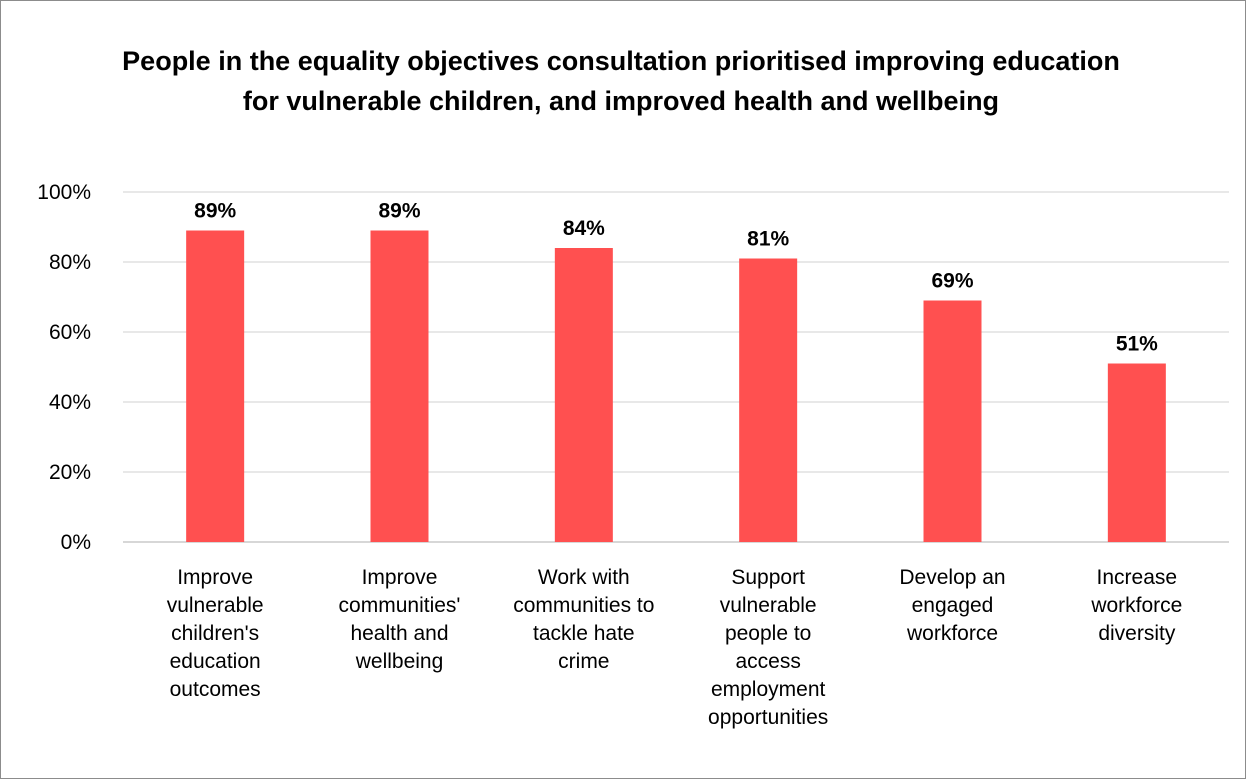  What do you see at coordinates (768, 239) in the screenshot?
I see `data-label: 81%` at bounding box center [768, 239].